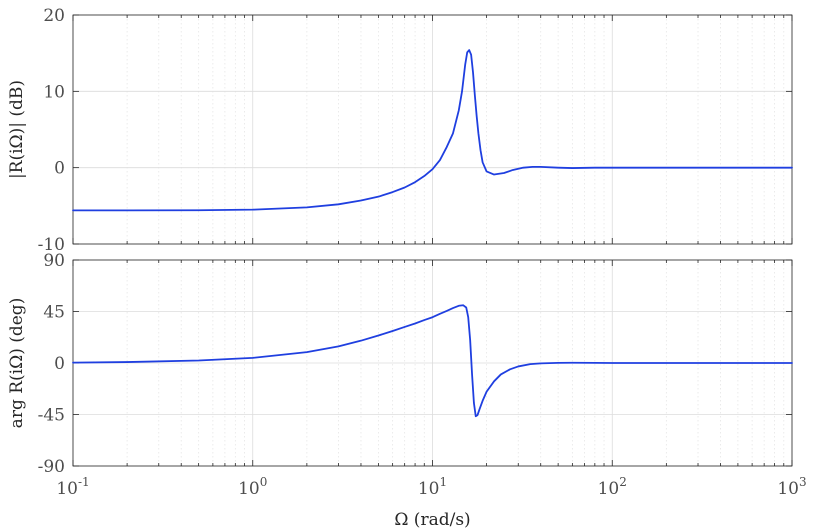 This screenshot has height=530, width=814. What do you see at coordinates (432, 487) in the screenshot?
I see `x-tick-label: 10¹` at bounding box center [432, 487].